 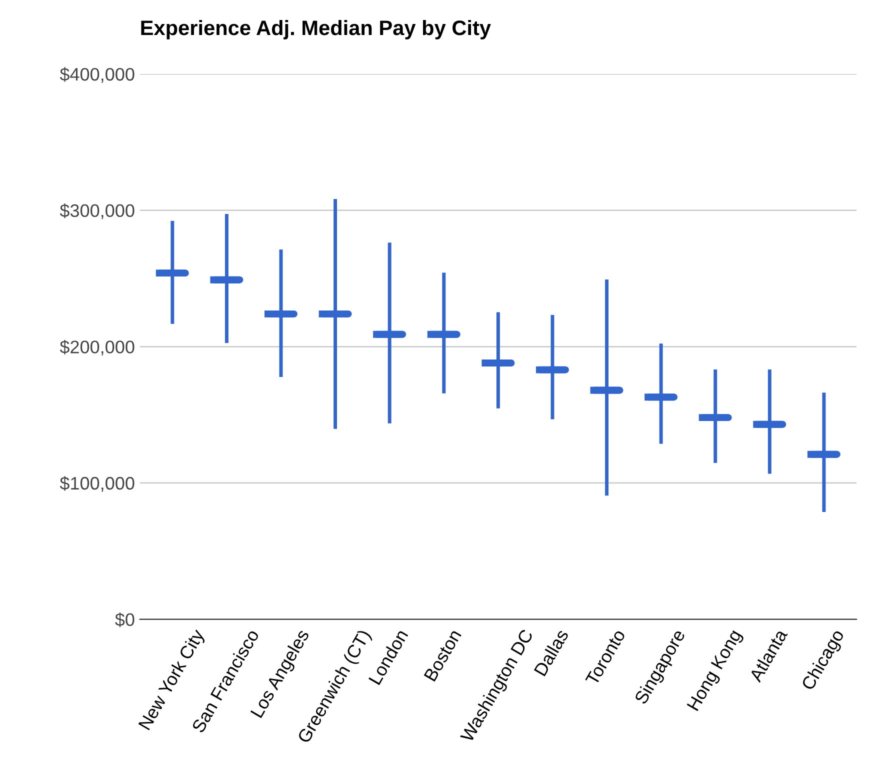 I want to click on y-tick-label: $100,000, so click(x=97, y=484).